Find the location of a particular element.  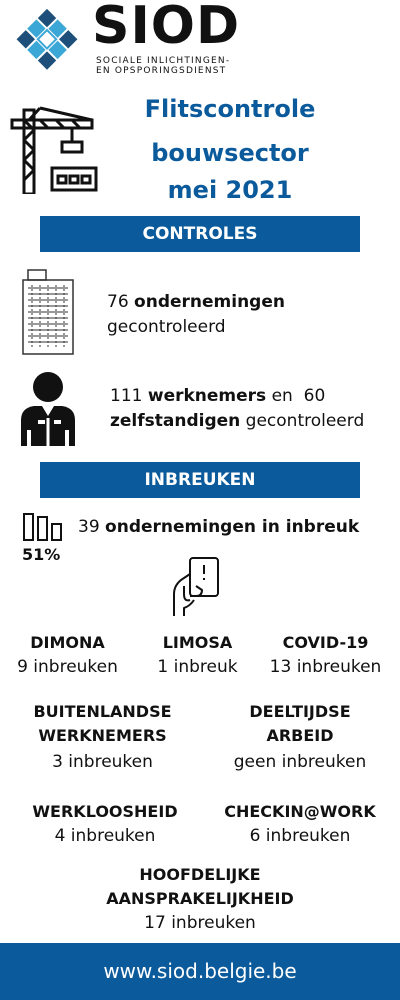

worker-person-icon is located at coordinates (48, 409).